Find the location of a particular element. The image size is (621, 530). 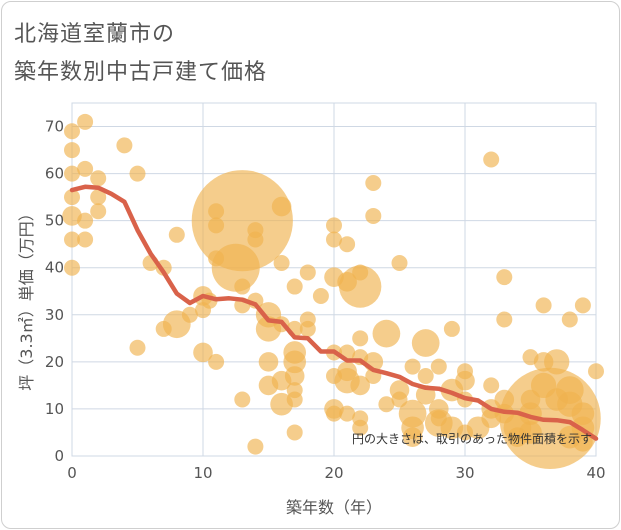

chart-title-line2: 築年数別中古戸建て価格 is located at coordinates (141, 72).